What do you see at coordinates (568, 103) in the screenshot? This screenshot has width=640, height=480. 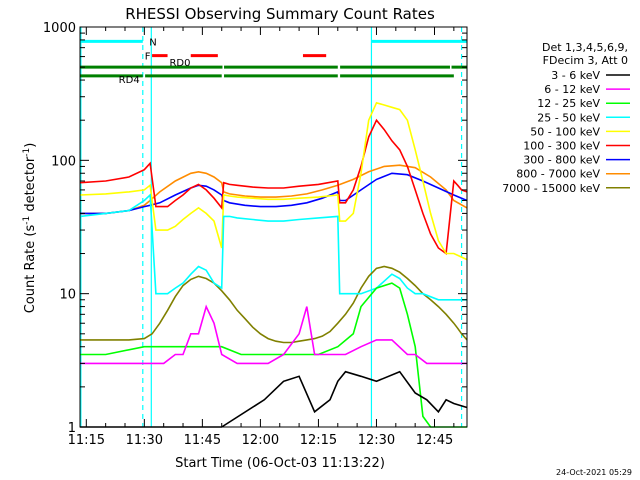 I see `legend-label-2: 12 - 25 keV` at bounding box center [568, 103].